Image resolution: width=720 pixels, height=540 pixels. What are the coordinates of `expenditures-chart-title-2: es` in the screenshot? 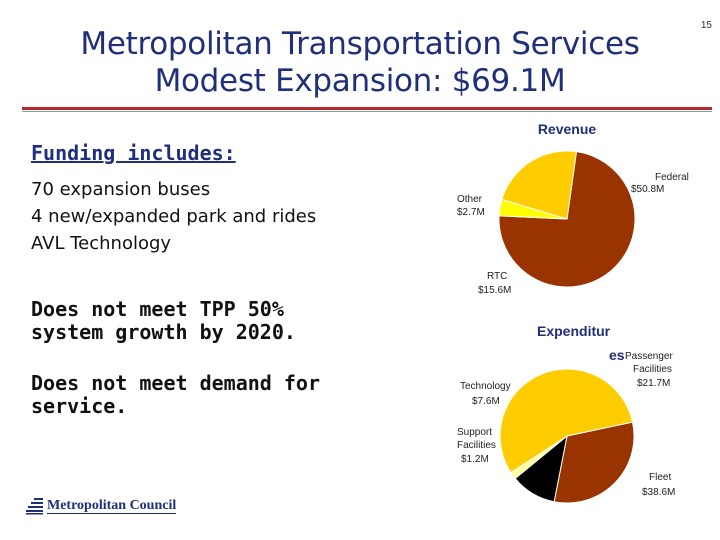 It's located at (617, 355).